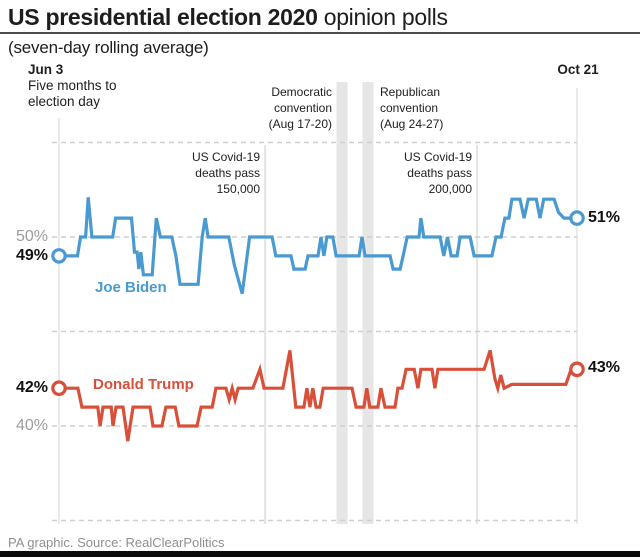 This screenshot has height=558, width=640. What do you see at coordinates (143, 384) in the screenshot?
I see `trump-series-label: Donald Trump` at bounding box center [143, 384].